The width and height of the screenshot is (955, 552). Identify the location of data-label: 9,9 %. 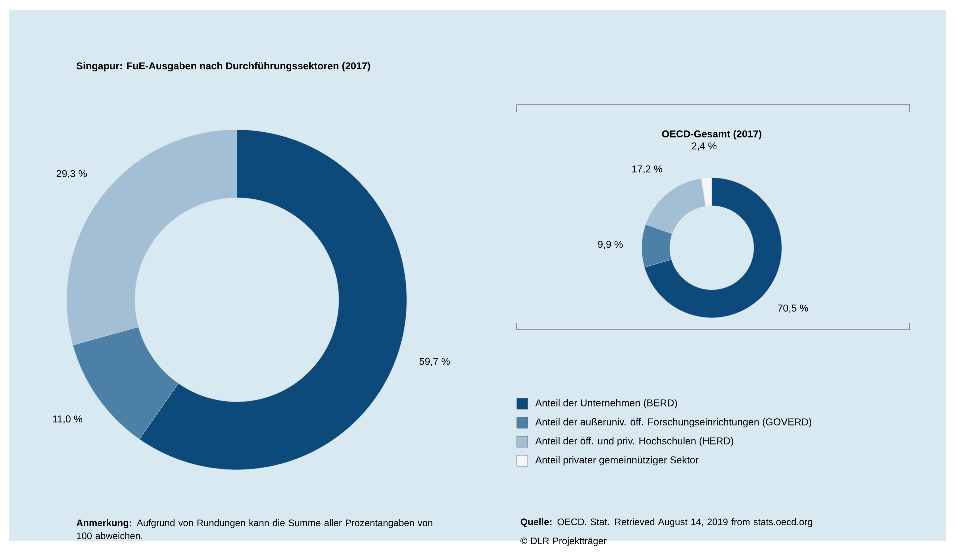
(610, 245).